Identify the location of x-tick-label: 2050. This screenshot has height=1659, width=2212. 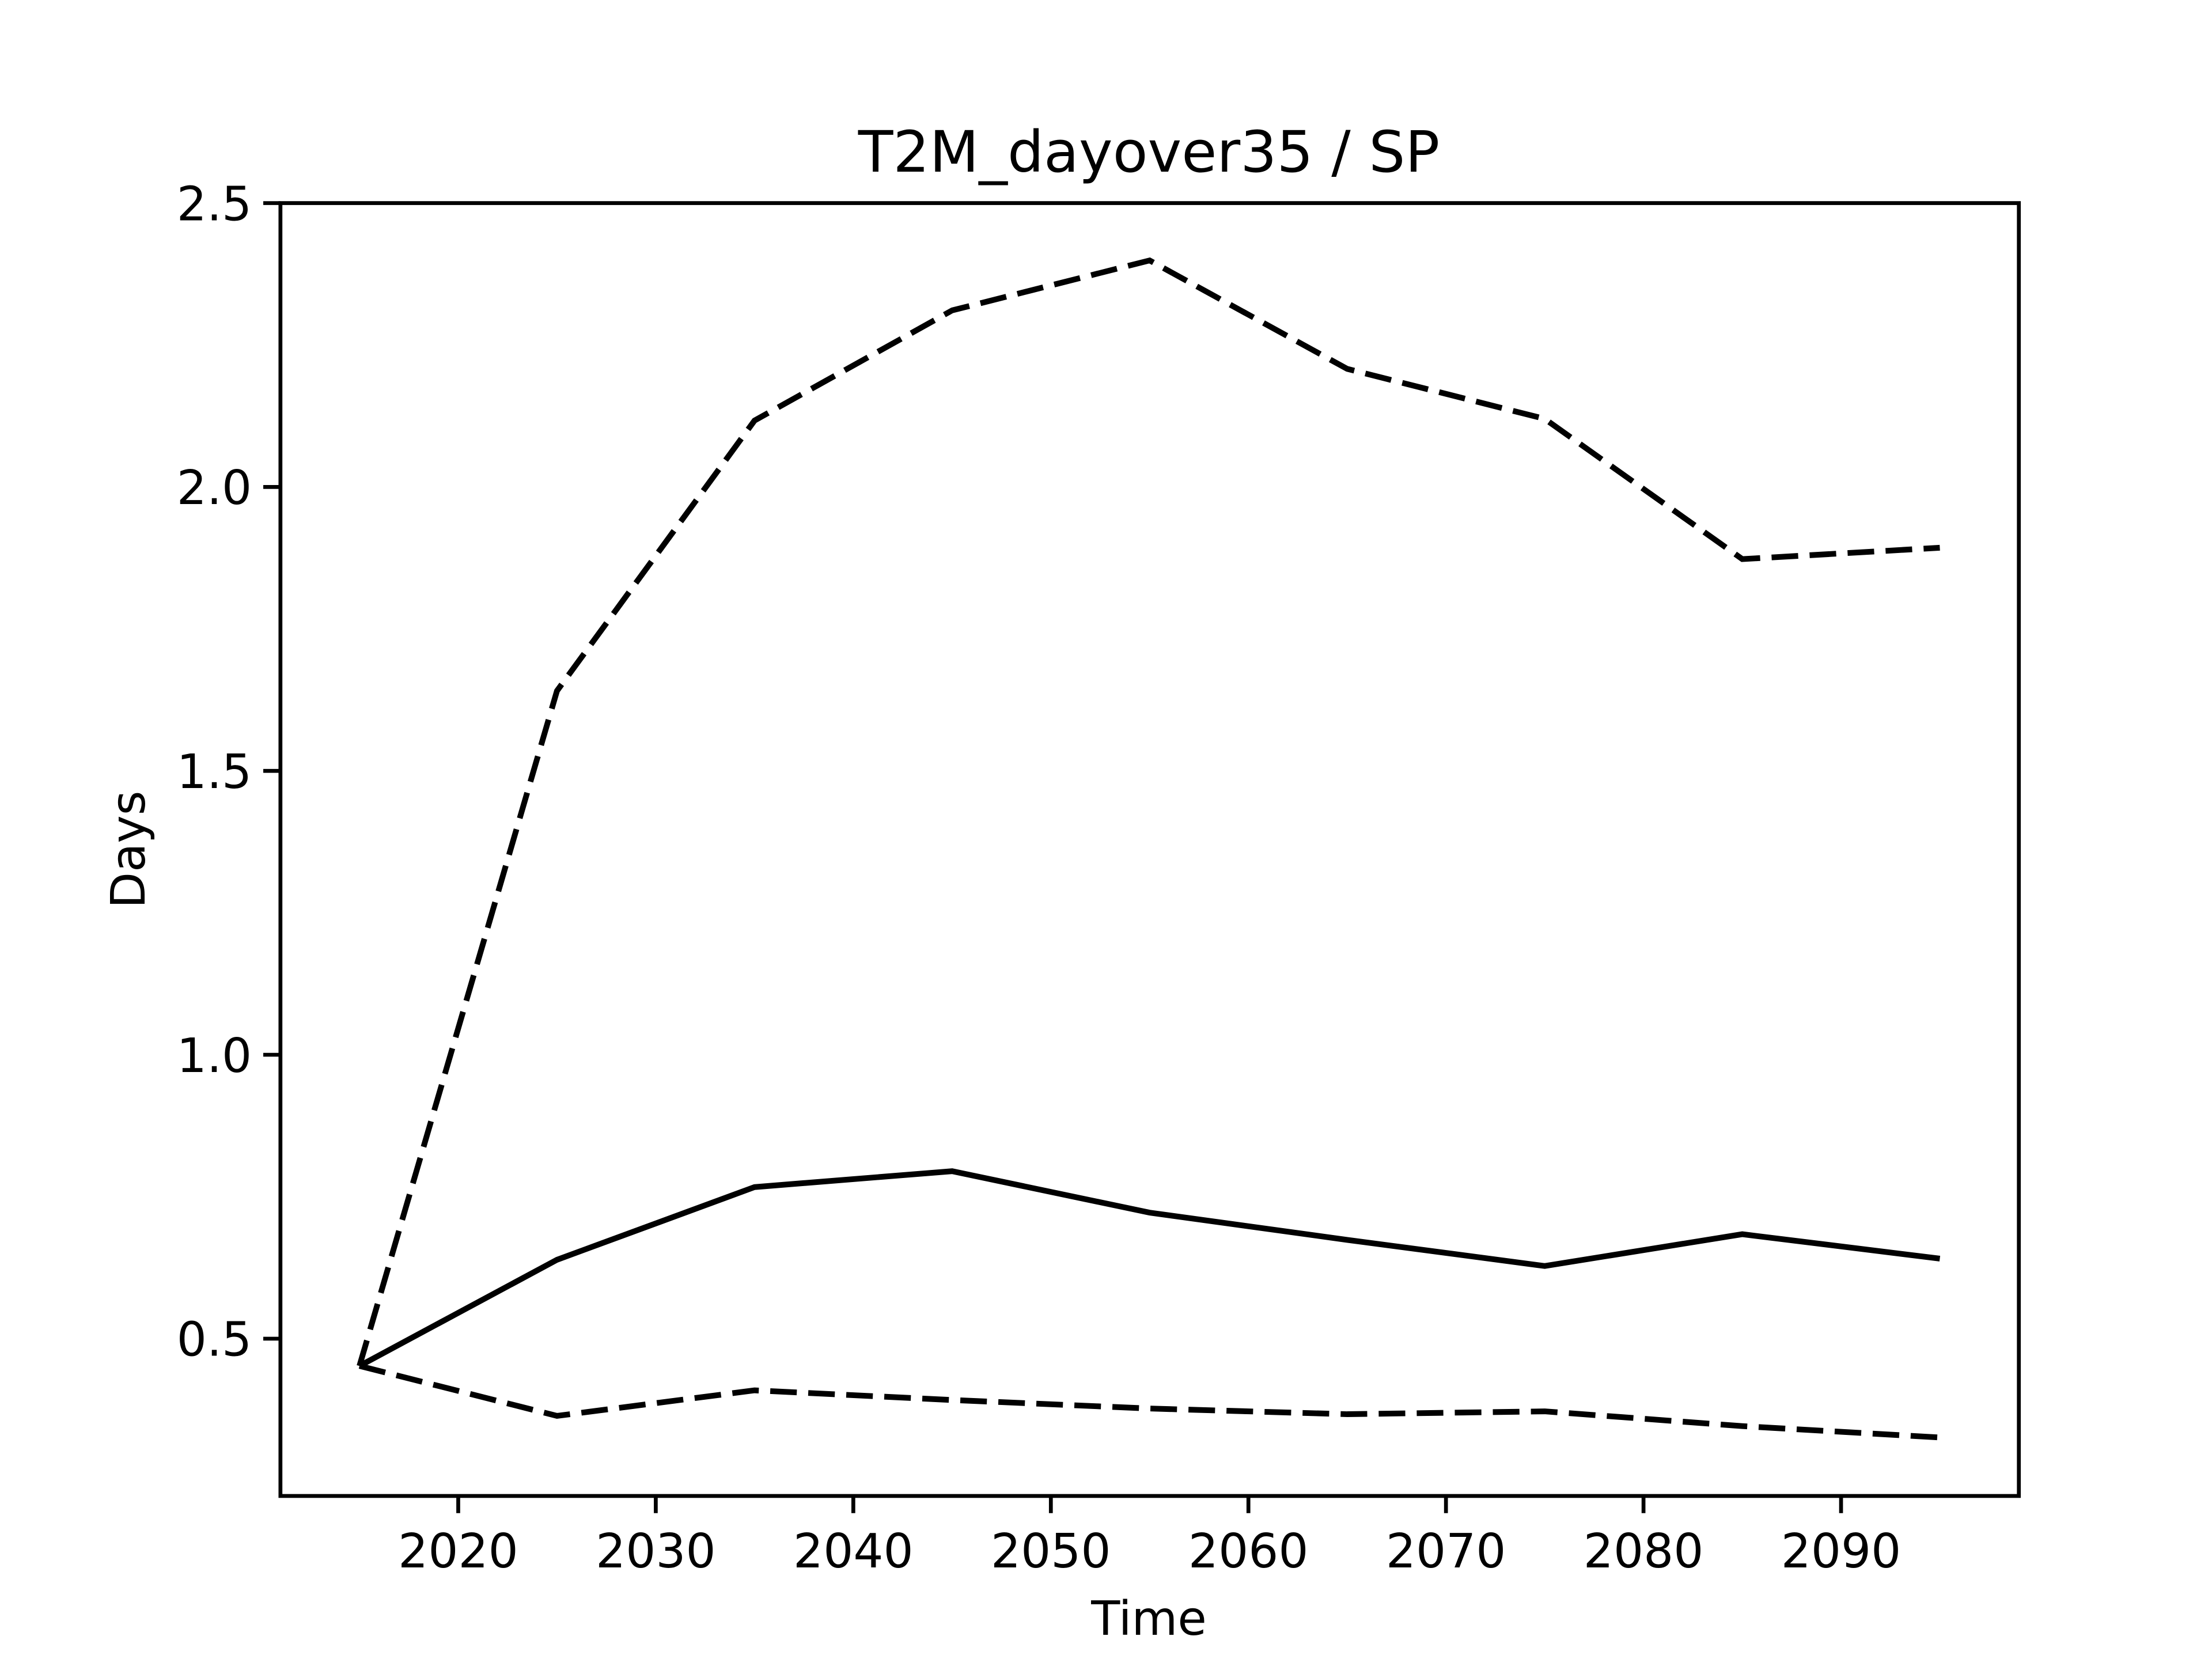
(1051, 1551).